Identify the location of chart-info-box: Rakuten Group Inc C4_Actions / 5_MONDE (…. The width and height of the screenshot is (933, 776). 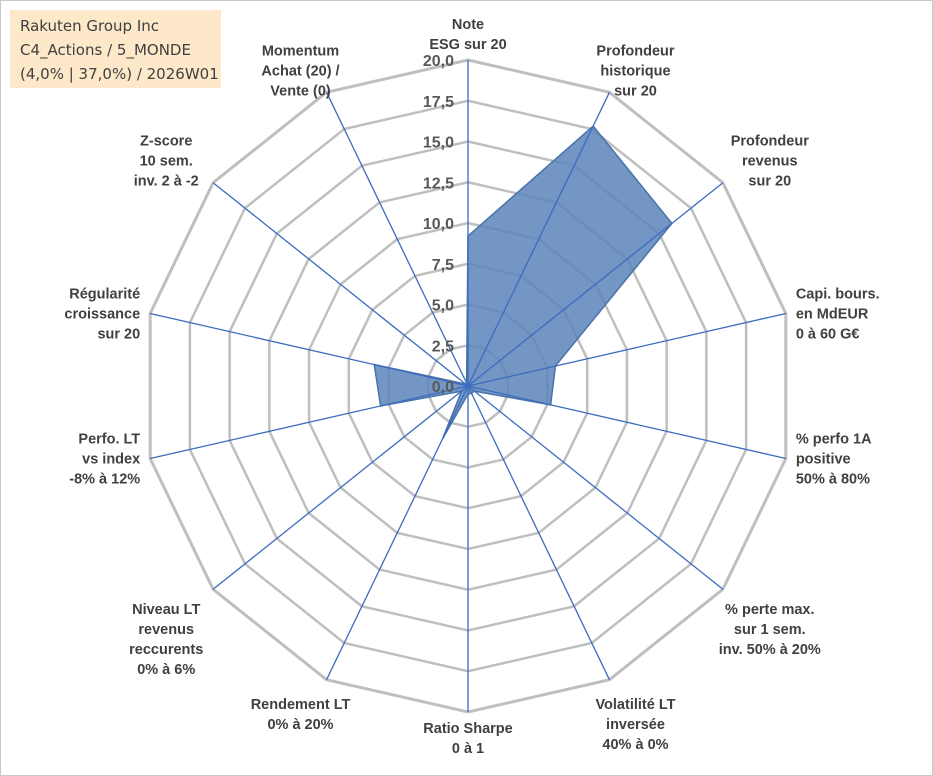
(115, 49).